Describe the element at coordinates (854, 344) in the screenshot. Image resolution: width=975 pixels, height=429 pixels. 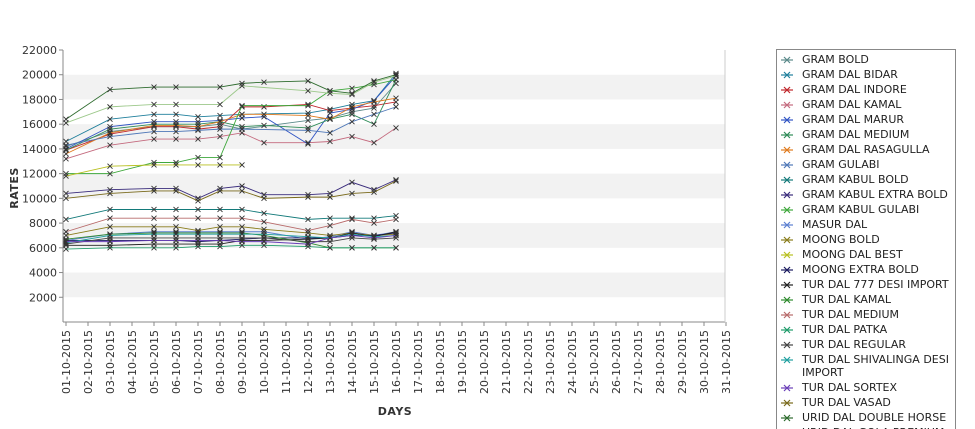
I see `legend-label: TUR DAL REGULAR` at that location.